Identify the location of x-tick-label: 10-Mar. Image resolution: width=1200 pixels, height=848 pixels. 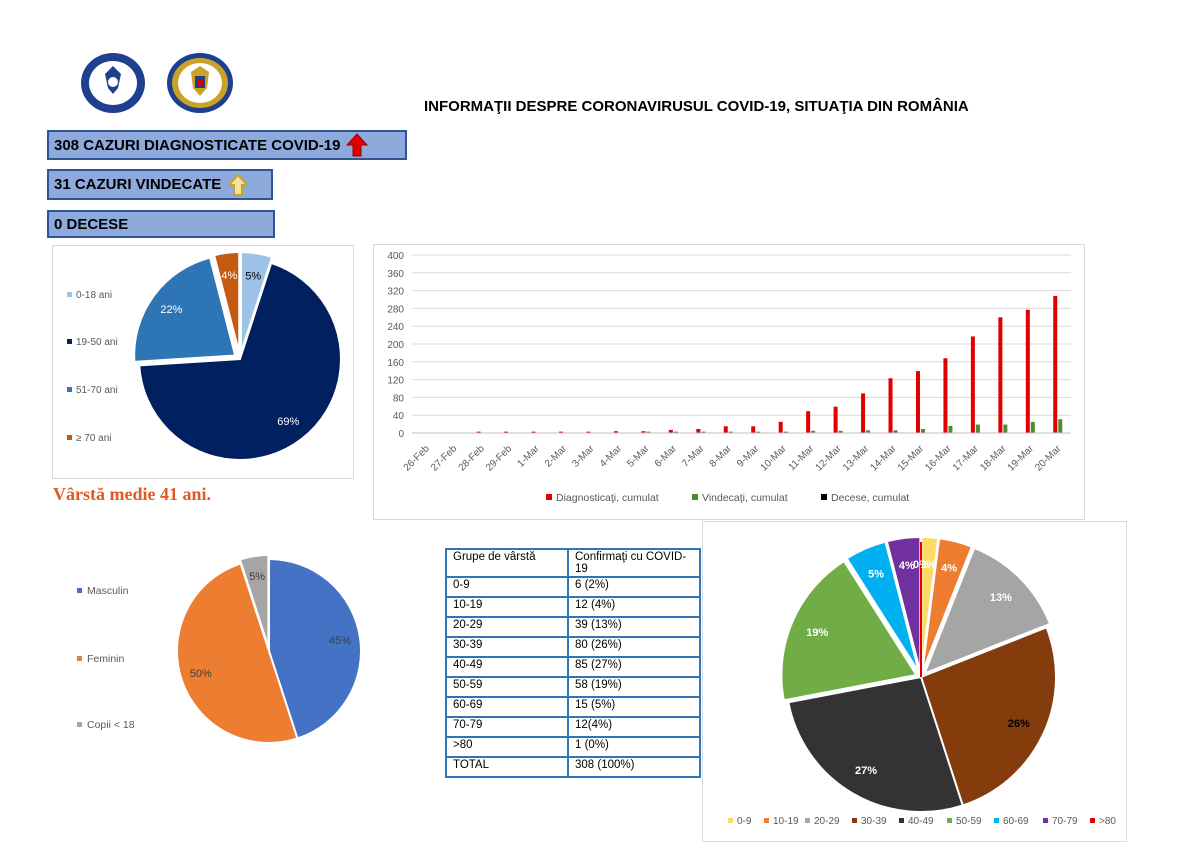
(774, 458).